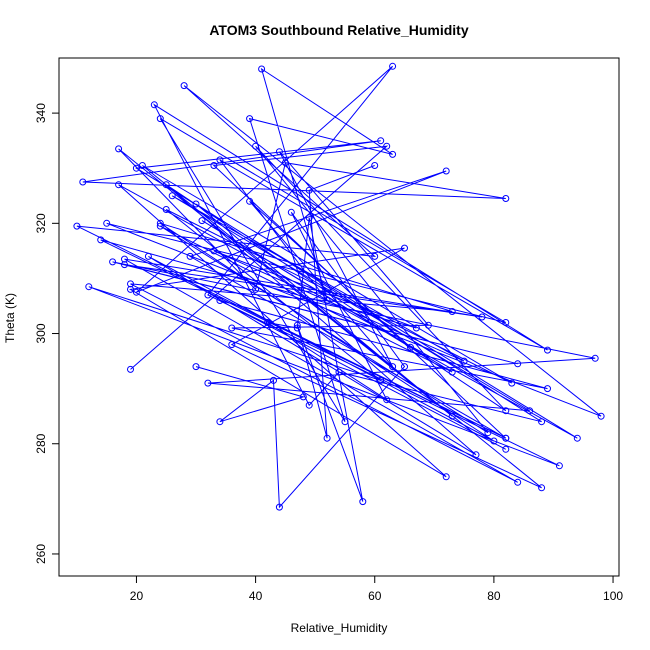 This screenshot has width=650, height=650. What do you see at coordinates (10, 318) in the screenshot?
I see `y-axis-label: Theta (K)` at bounding box center [10, 318].